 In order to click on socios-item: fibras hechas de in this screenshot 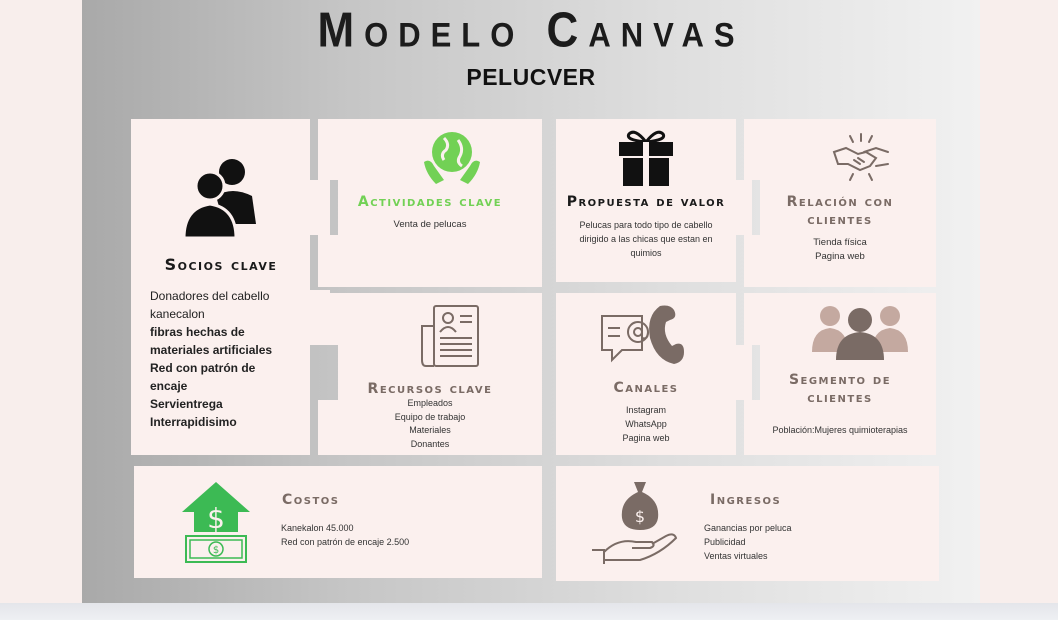, I will do `click(197, 332)`.